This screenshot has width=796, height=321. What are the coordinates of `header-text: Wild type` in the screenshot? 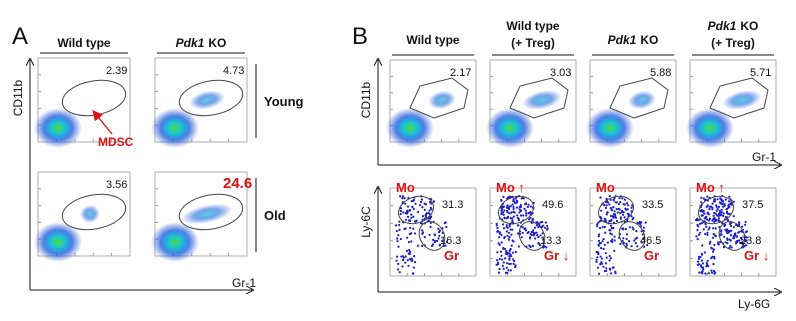 It's located at (533, 26).